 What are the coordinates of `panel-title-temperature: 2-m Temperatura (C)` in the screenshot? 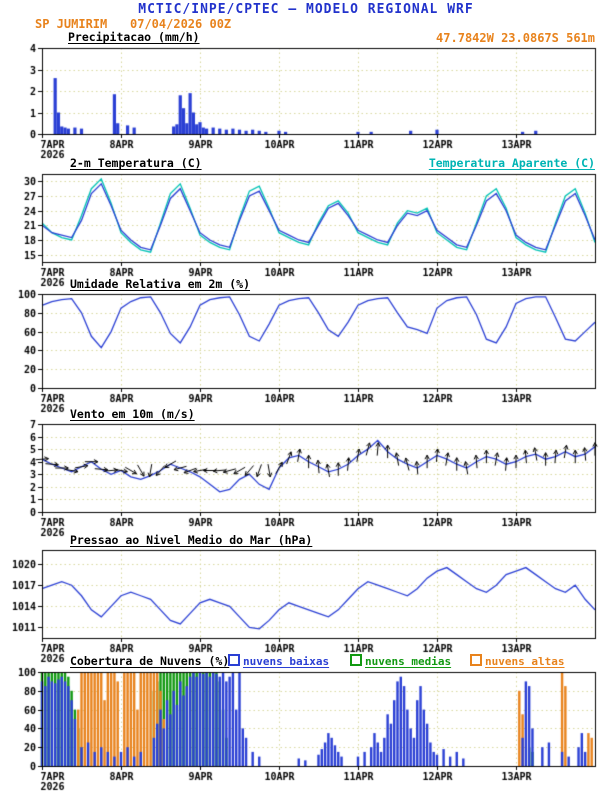 It's located at (136, 163).